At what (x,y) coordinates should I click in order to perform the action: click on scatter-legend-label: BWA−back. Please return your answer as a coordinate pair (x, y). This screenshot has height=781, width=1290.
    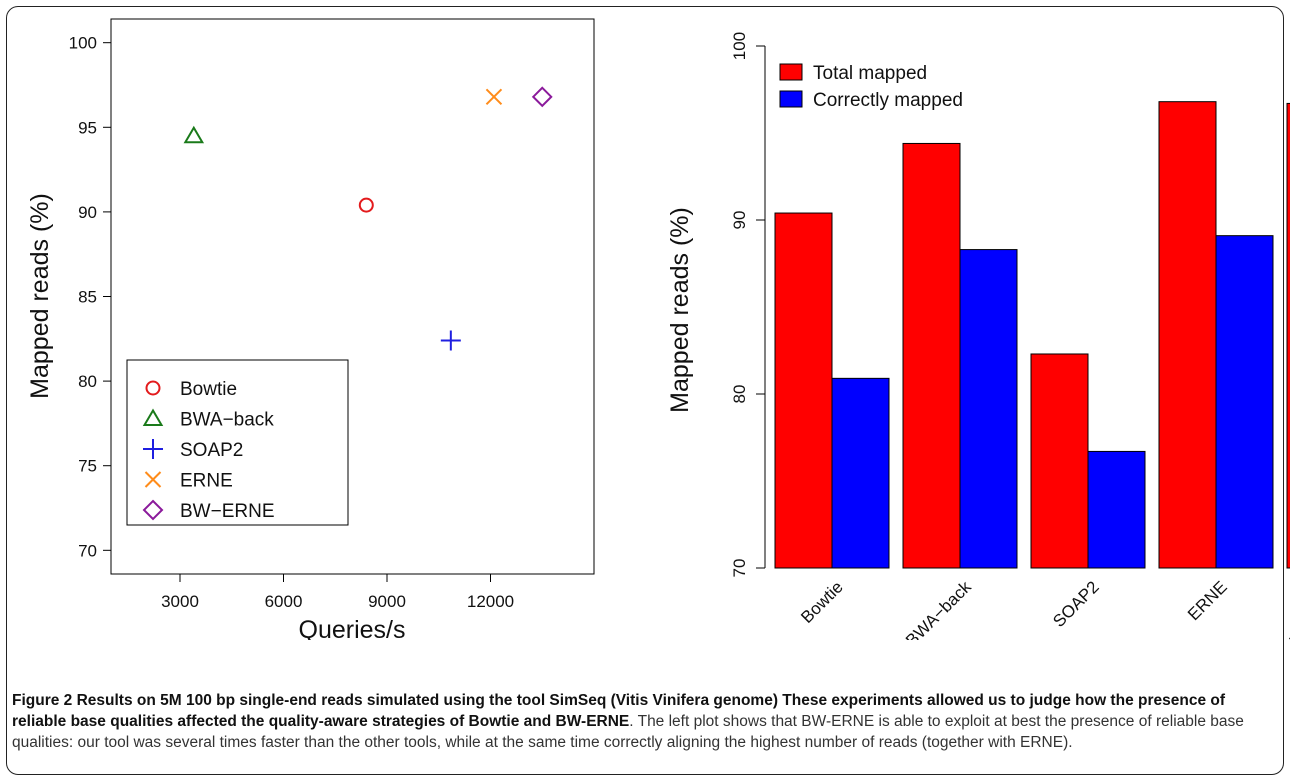
    Looking at the image, I should click on (227, 420).